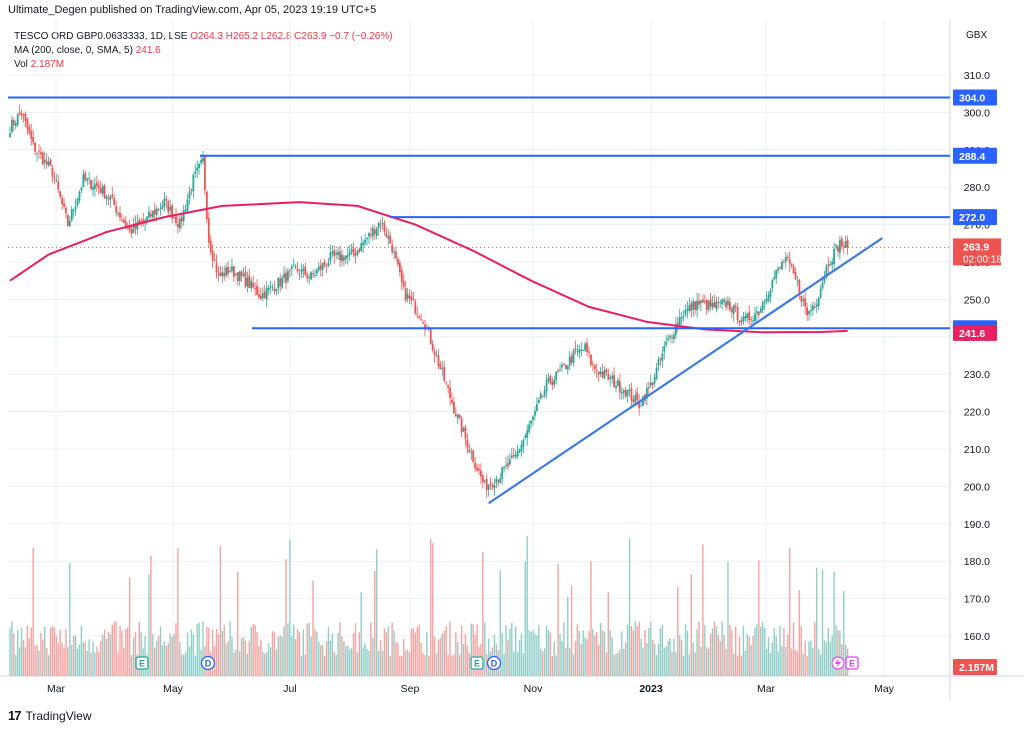  I want to click on event-marker-label: D, so click(494, 664).